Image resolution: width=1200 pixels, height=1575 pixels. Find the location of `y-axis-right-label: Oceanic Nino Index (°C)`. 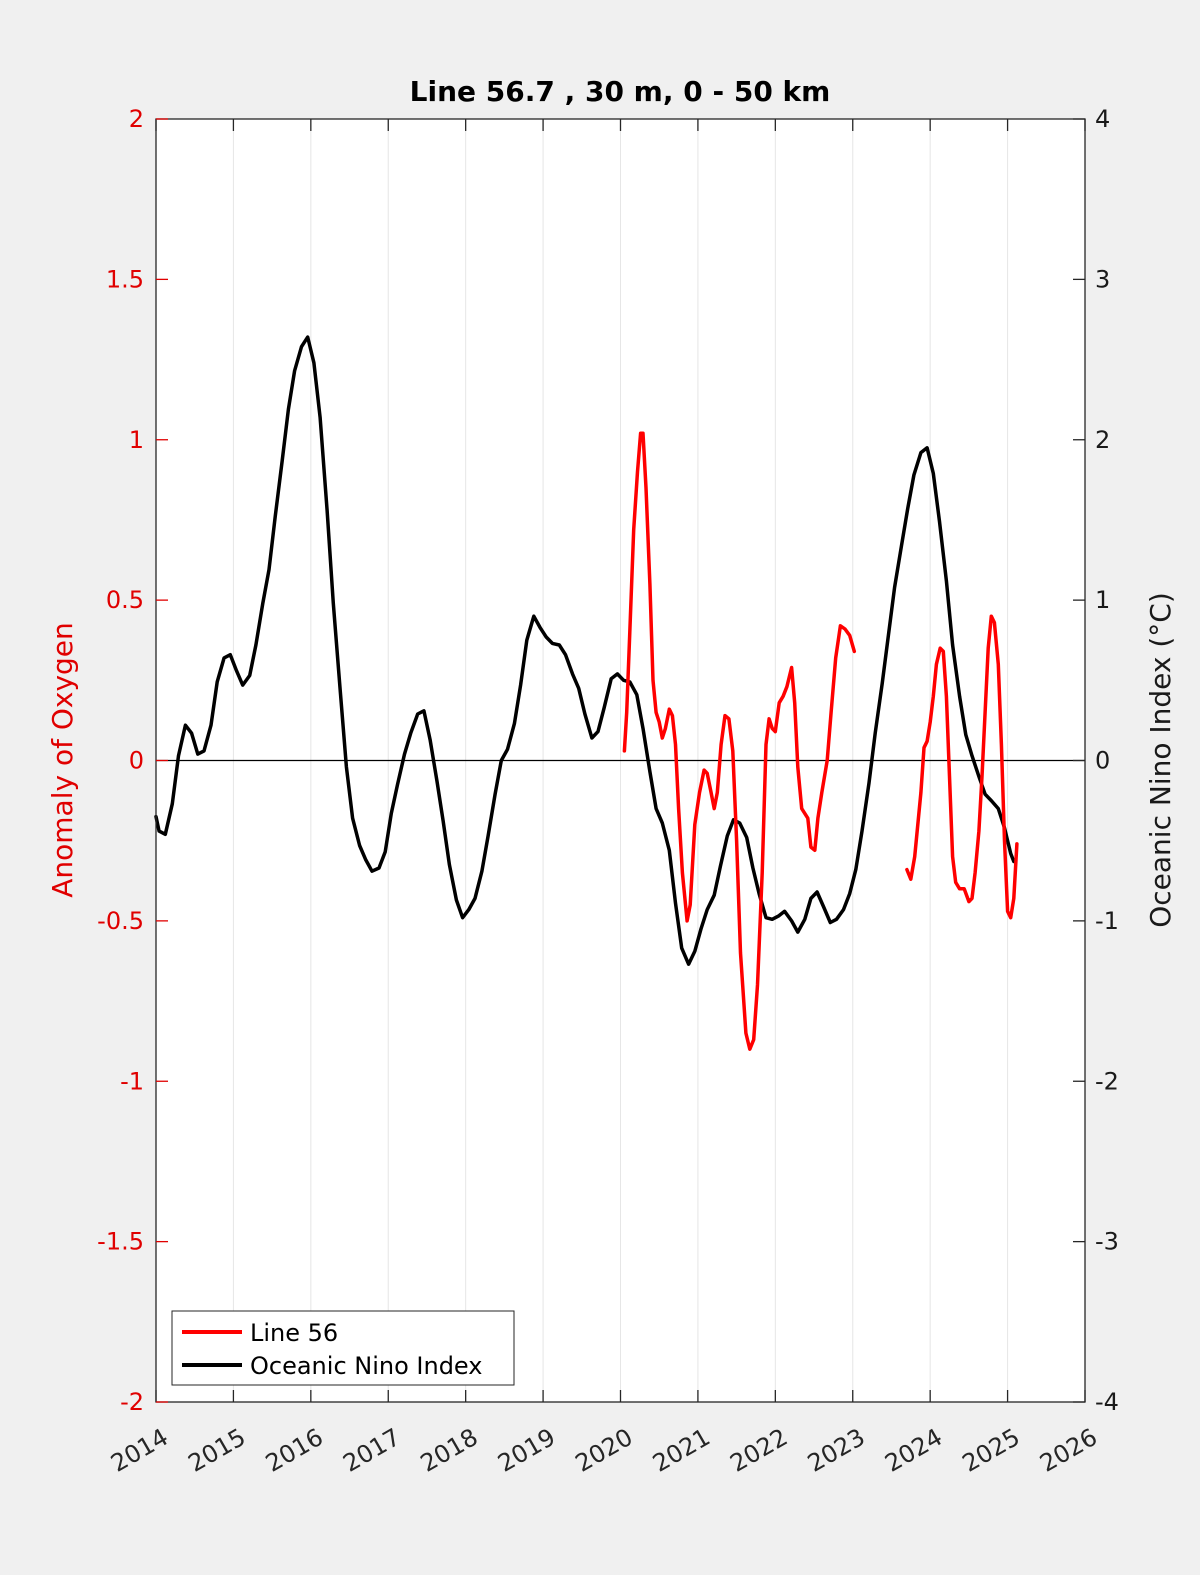

y-axis-right-label: Oceanic Nino Index (°C) is located at coordinates (1160, 760).